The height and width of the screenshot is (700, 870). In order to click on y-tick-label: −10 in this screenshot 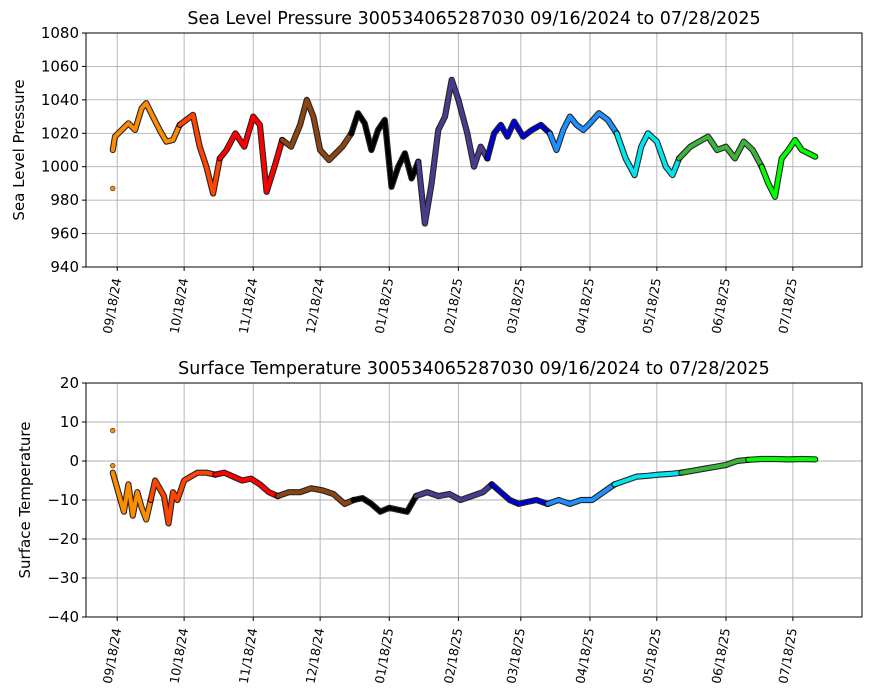, I will do `click(63, 500)`.